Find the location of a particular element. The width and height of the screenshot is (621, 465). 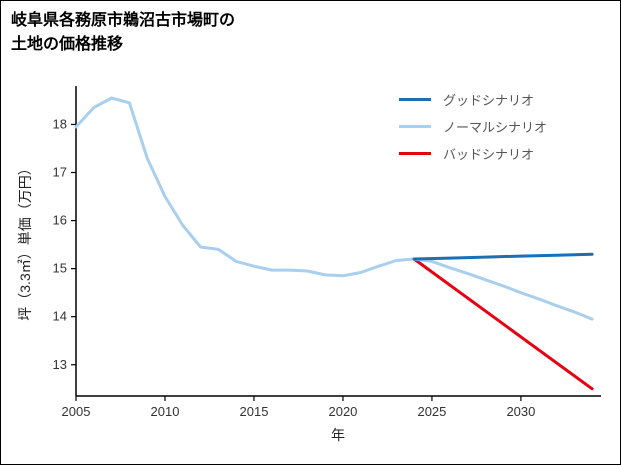

legend-item-normal-scenario: ノーマルシナリオ is located at coordinates (473, 126).